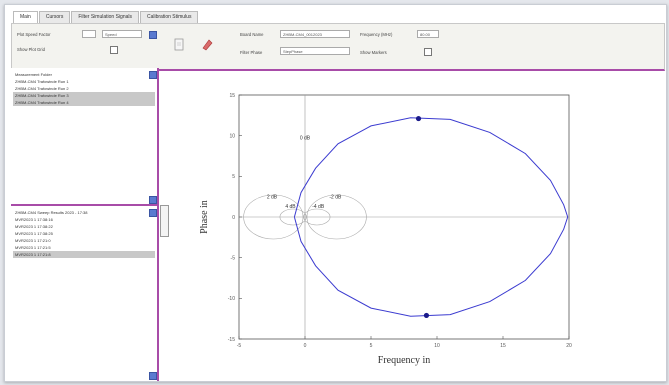 This screenshot has width=669, height=385. Describe the element at coordinates (231, 340) in the screenshot. I see `y-tick-label: -15` at that location.